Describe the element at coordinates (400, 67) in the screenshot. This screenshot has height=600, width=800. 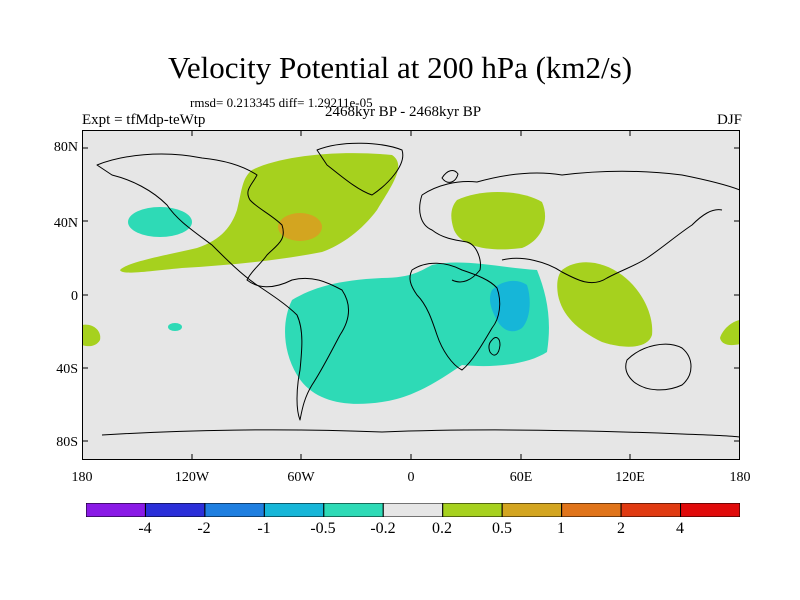
I see `map-title: Velocity Potential at 200 hPa (km2/s)` at that location.